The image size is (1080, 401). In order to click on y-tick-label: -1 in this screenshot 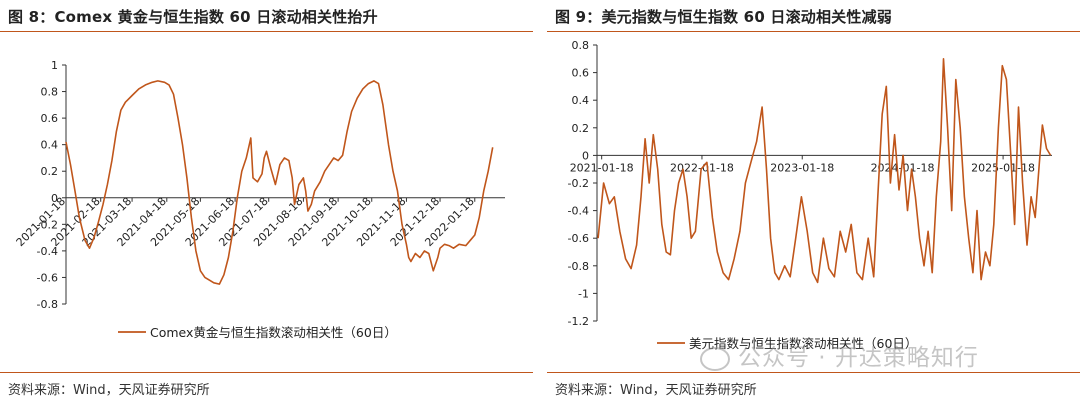, I will do `click(583, 293)`.